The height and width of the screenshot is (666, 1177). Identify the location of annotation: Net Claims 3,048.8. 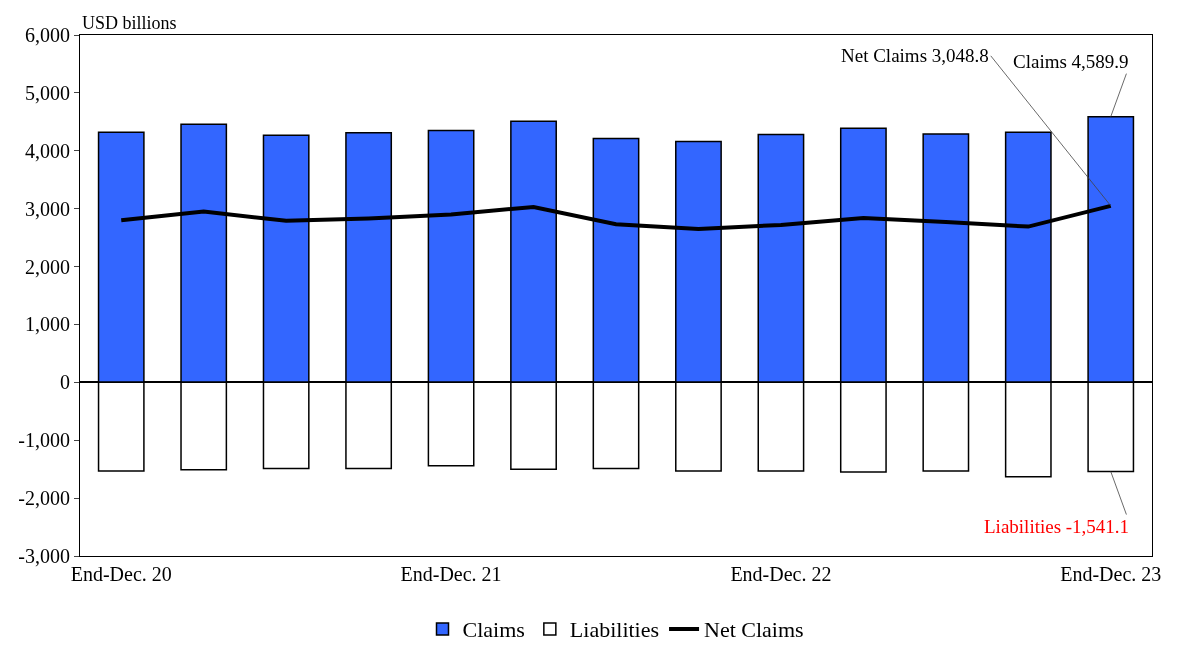
(915, 55).